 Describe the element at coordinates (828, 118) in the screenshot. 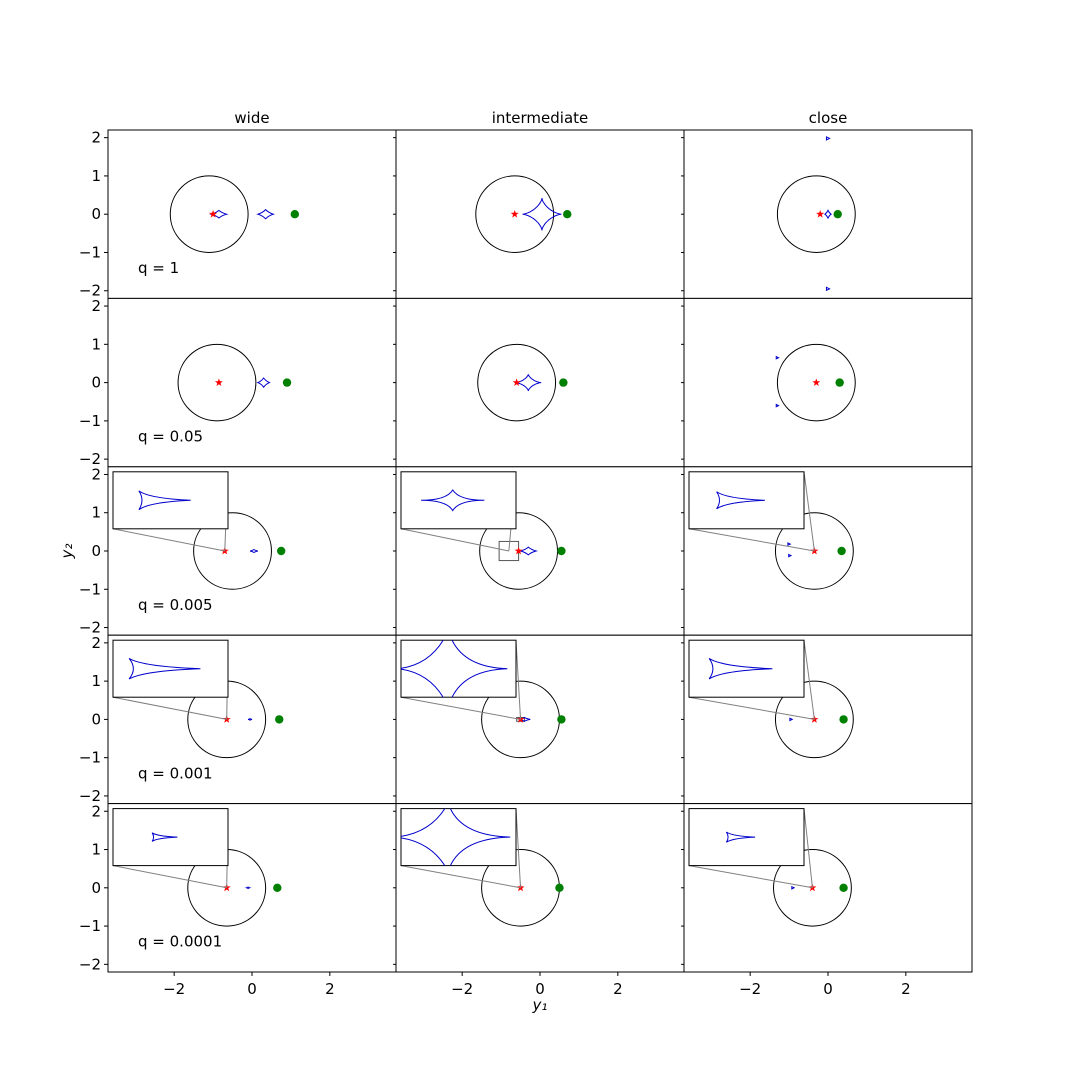

I see `column-title: close` at that location.